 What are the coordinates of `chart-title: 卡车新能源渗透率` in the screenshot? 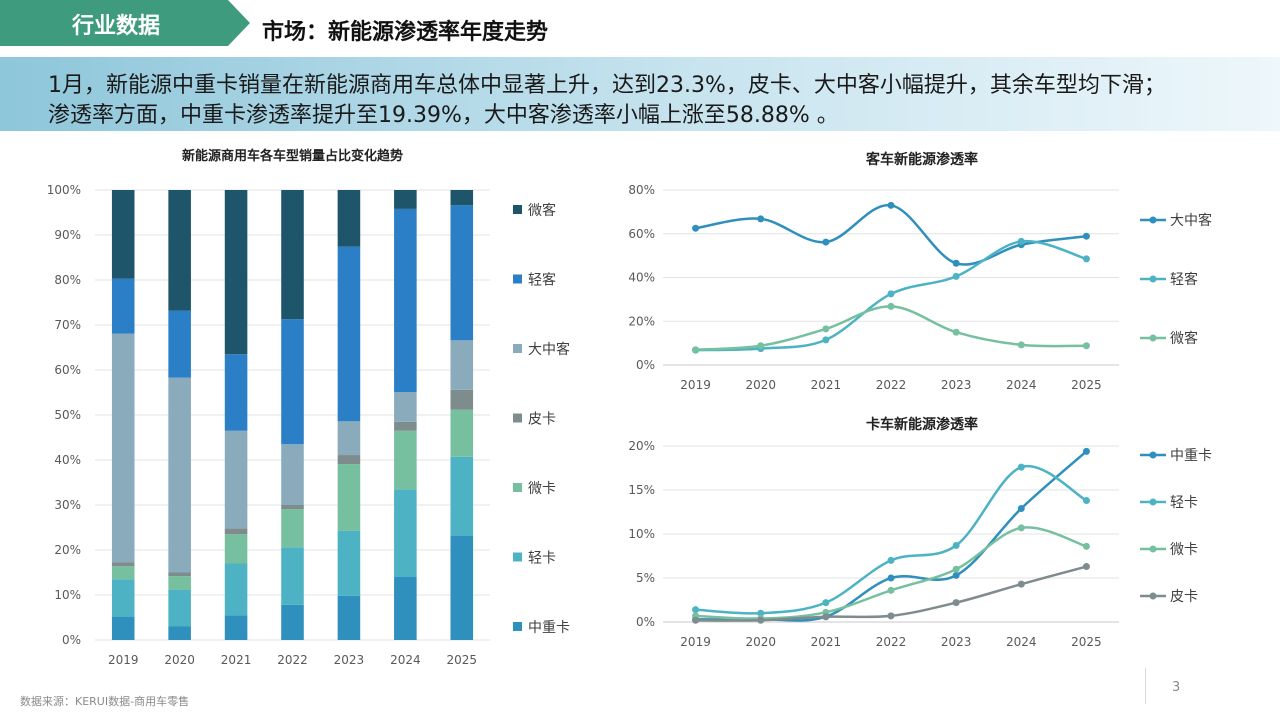 It's located at (922, 424).